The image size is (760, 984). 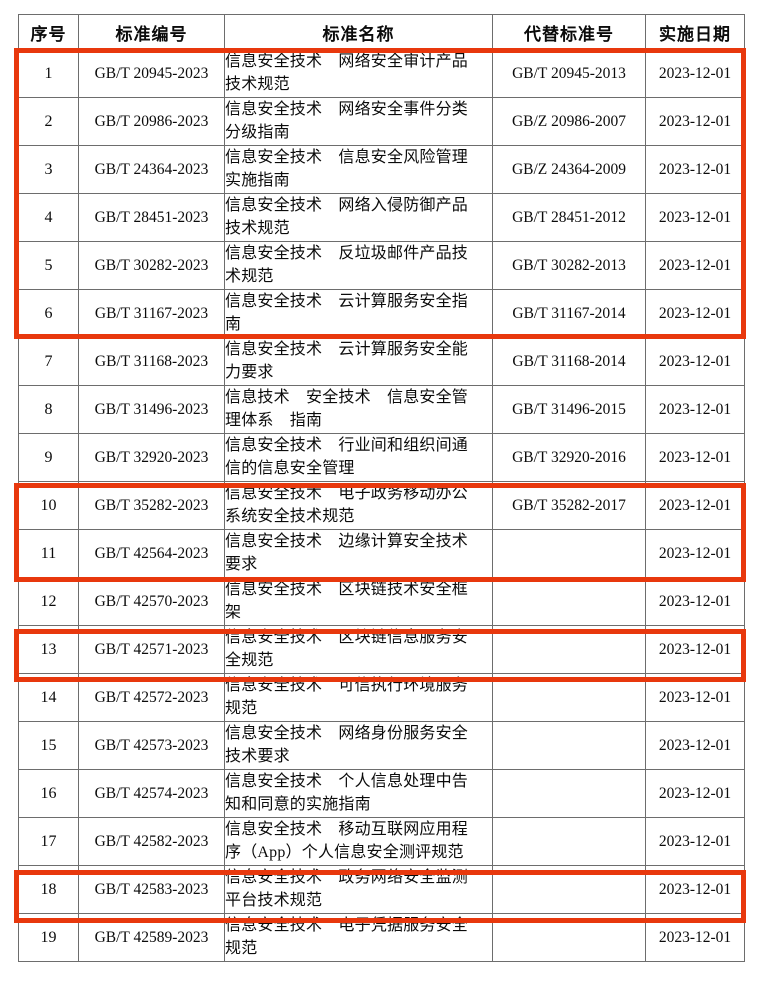 I want to click on column-header-effective-date: 实施日期, so click(x=695, y=32).